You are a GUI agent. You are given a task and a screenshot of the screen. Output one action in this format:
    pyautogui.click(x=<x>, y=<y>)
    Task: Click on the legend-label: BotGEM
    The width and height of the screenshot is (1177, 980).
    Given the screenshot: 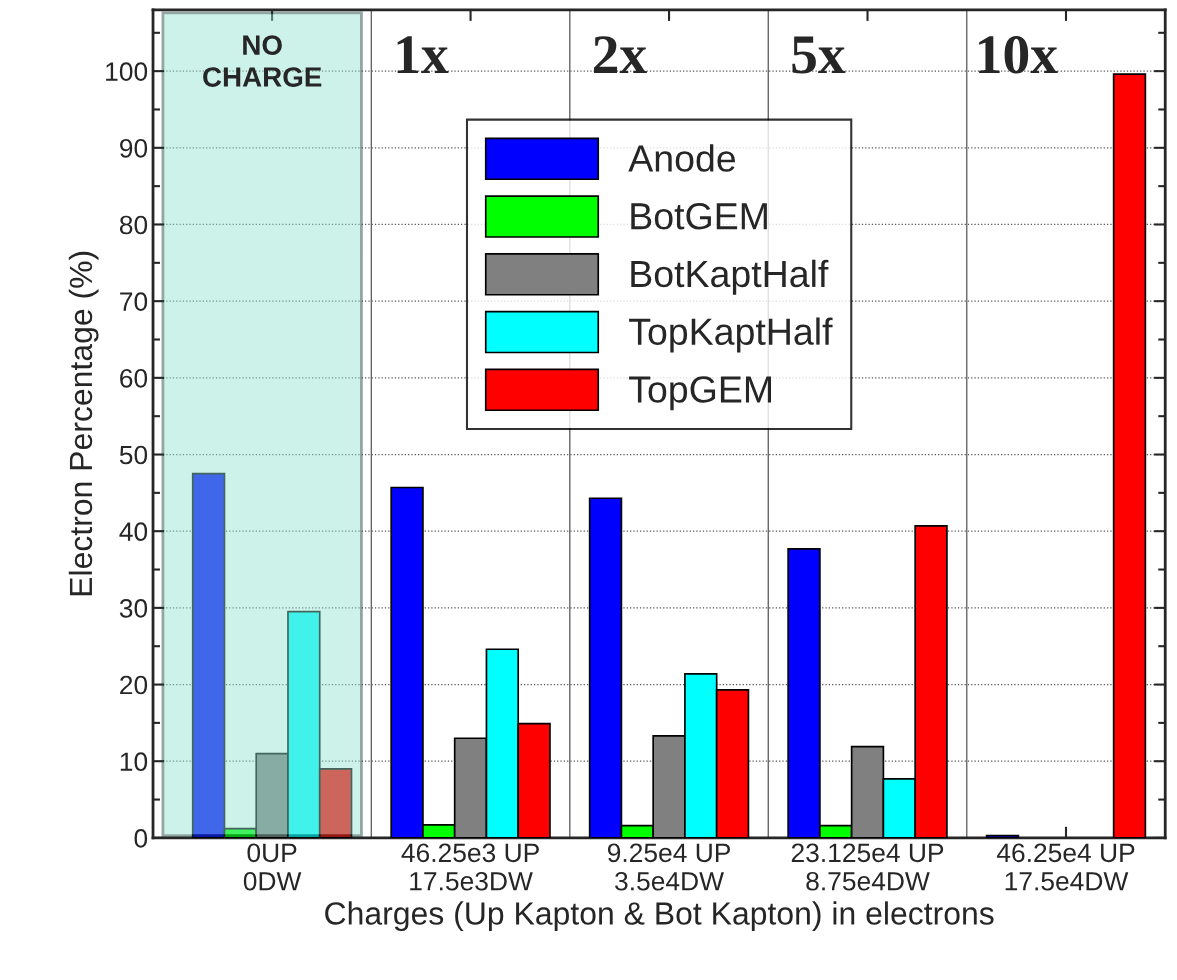 What is the action you would take?
    pyautogui.click(x=699, y=216)
    